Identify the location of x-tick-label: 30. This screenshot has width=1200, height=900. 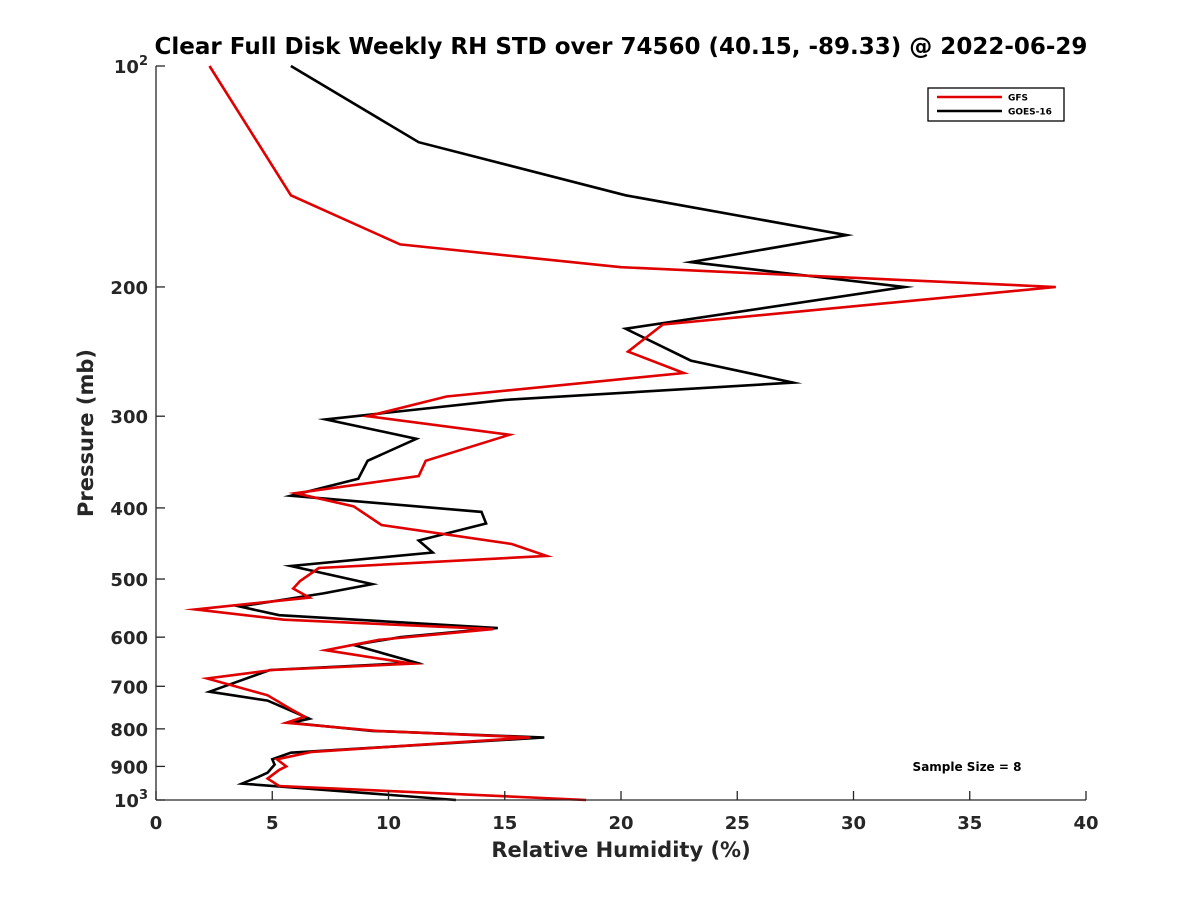
(853, 823).